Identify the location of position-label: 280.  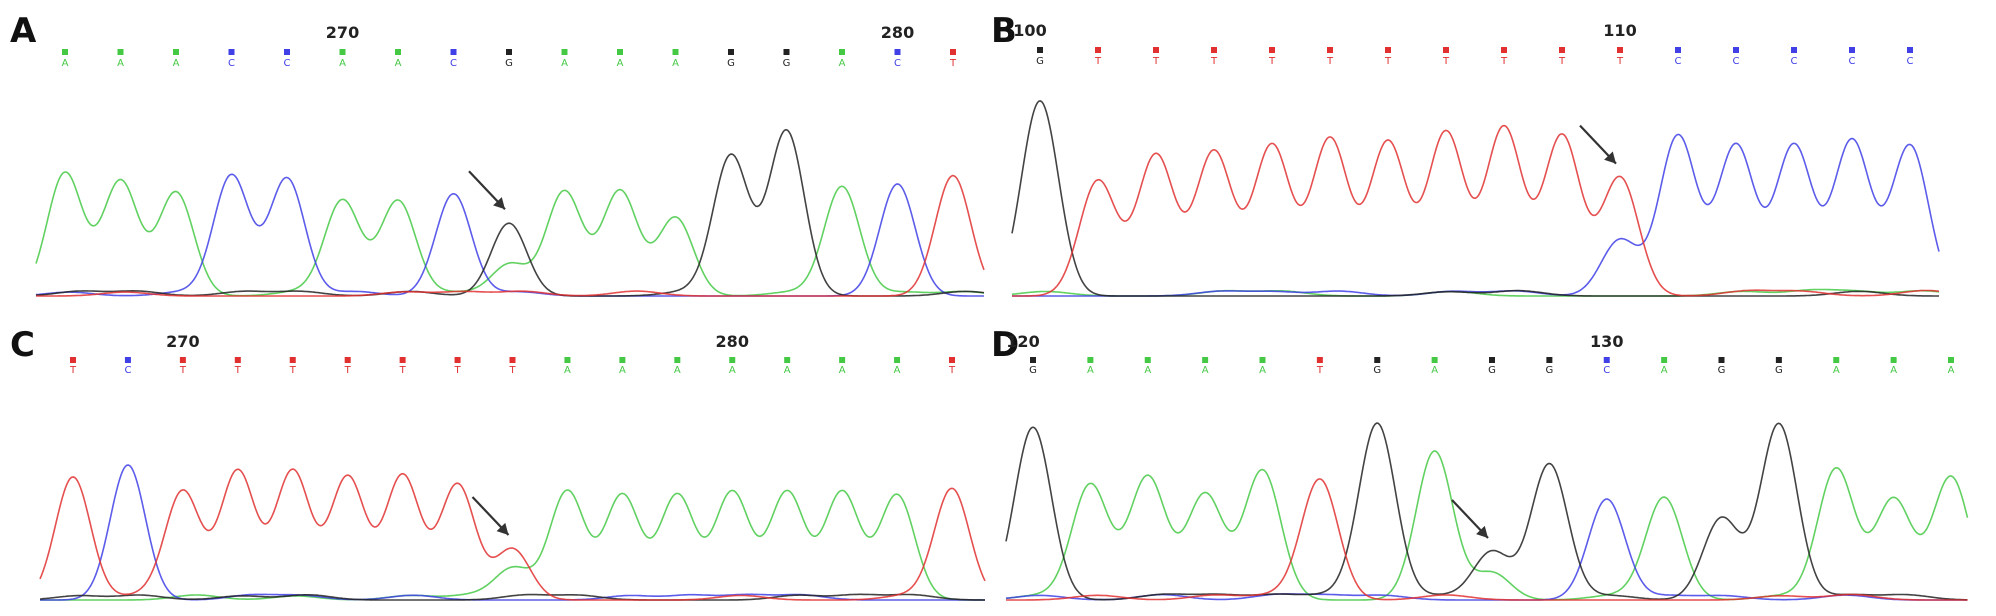
(897, 32).